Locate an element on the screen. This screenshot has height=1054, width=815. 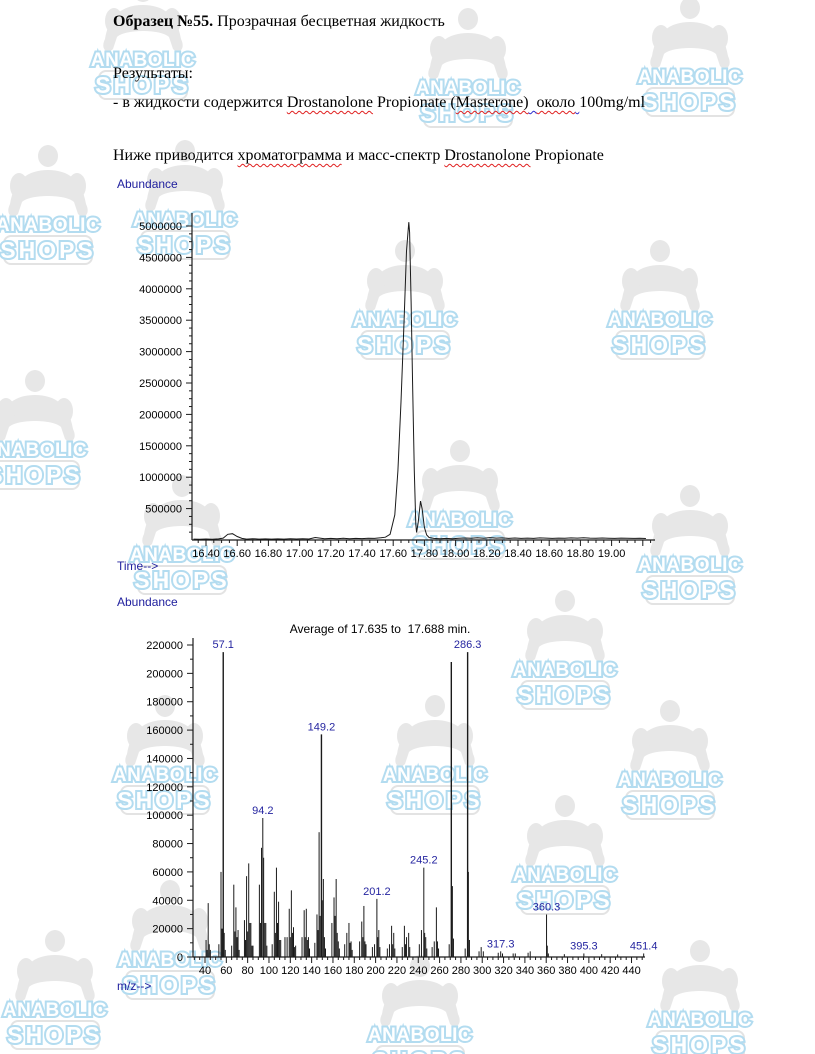
peak-label: 360.3 is located at coordinates (547, 907).